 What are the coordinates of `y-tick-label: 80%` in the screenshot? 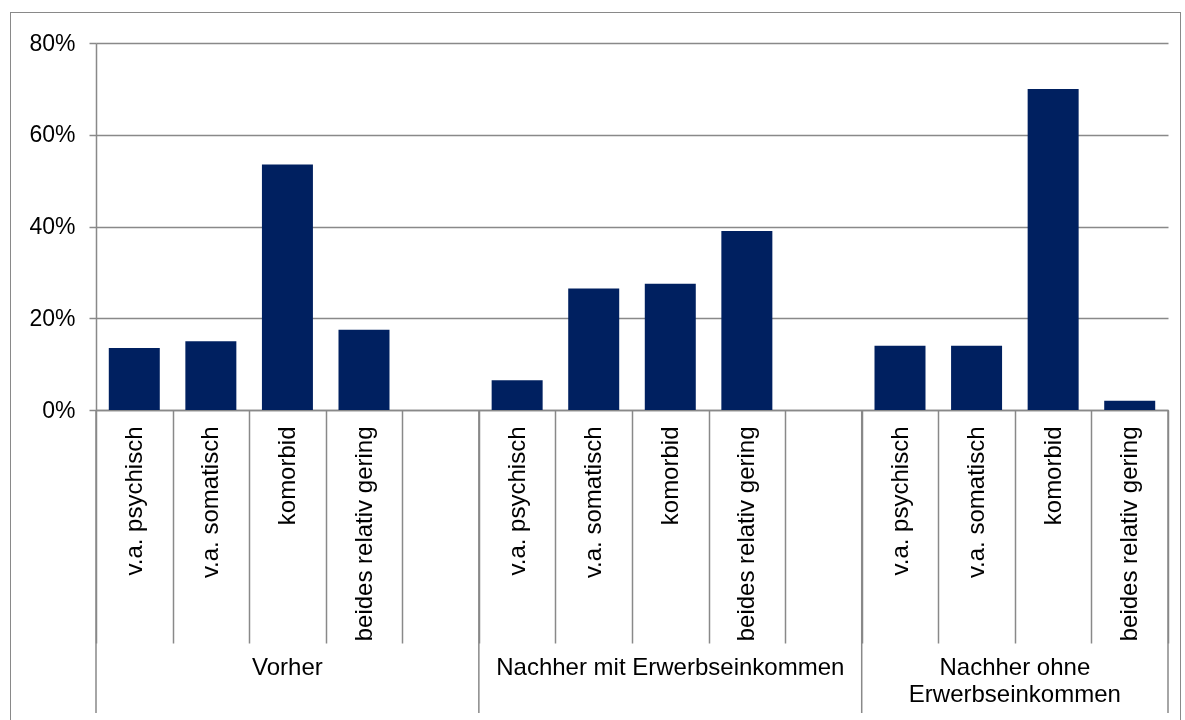 It's located at (52, 42).